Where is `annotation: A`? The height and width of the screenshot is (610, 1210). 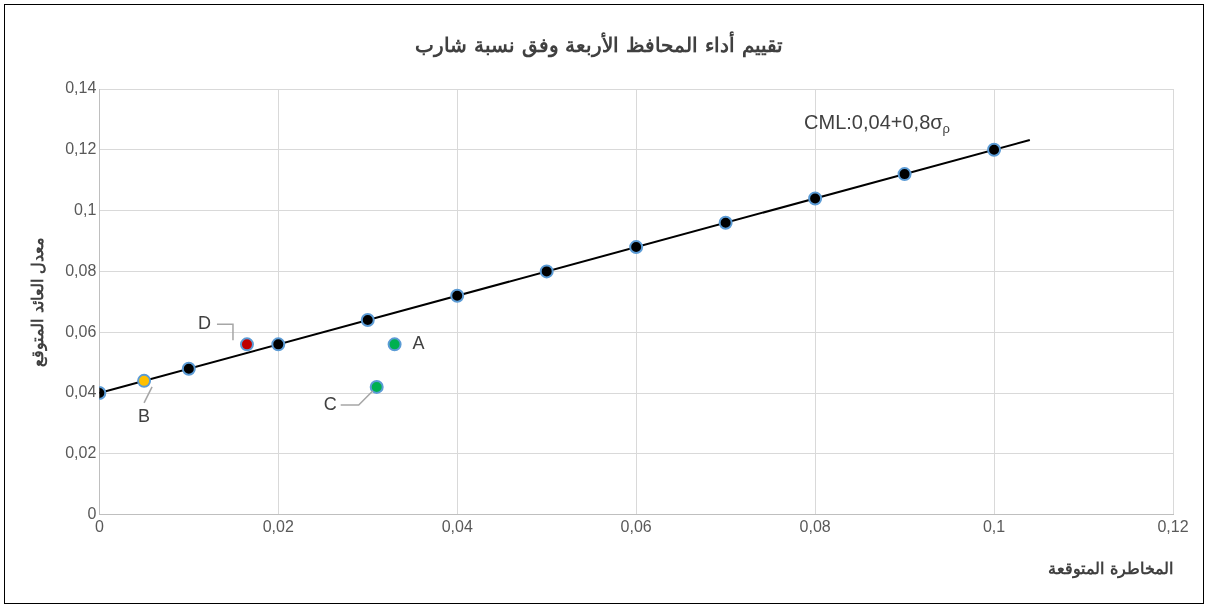 annotation: A is located at coordinates (418, 343).